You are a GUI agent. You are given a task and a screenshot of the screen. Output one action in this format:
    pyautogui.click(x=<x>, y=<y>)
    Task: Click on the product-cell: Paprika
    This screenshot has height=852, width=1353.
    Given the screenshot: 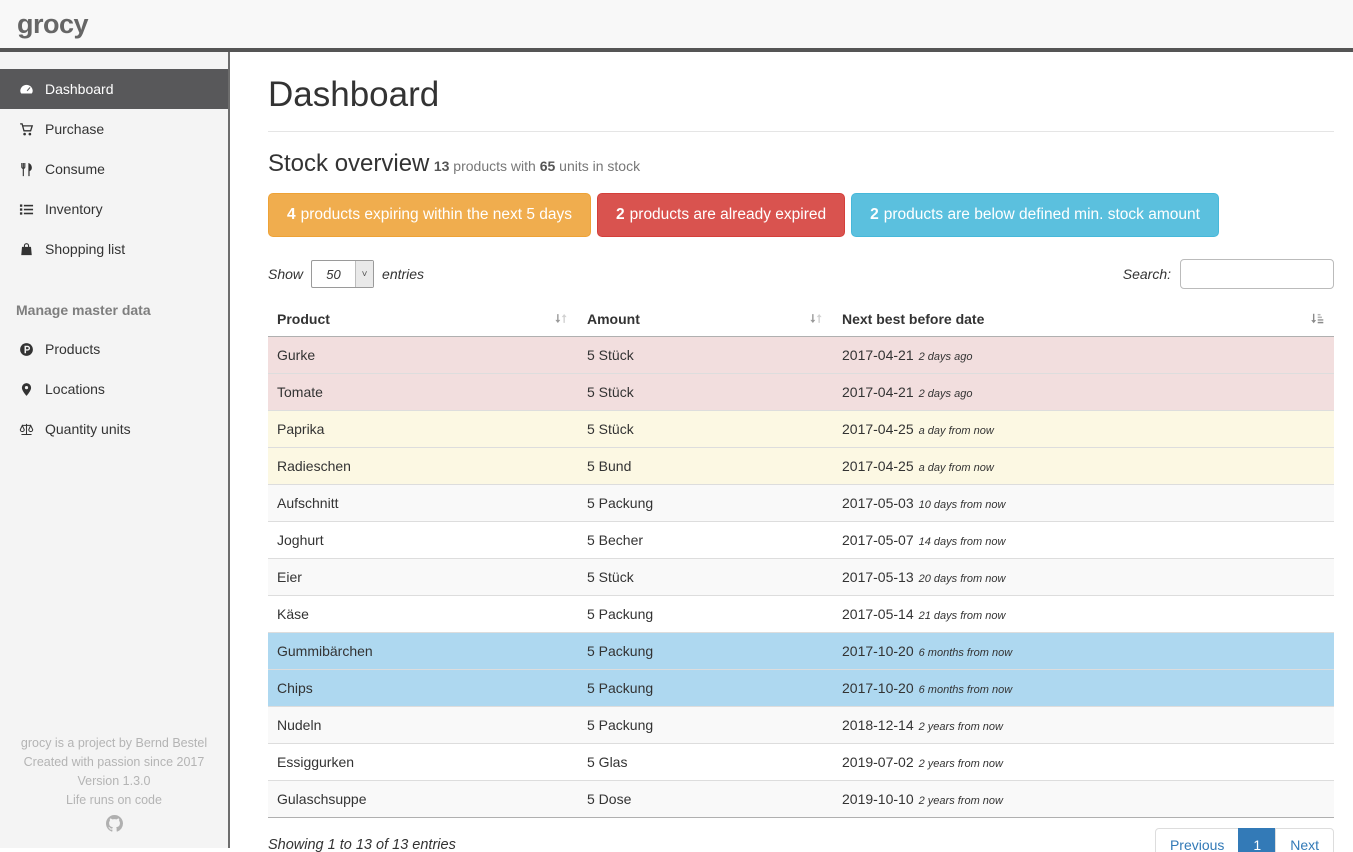 What is the action you would take?
    pyautogui.click(x=423, y=429)
    